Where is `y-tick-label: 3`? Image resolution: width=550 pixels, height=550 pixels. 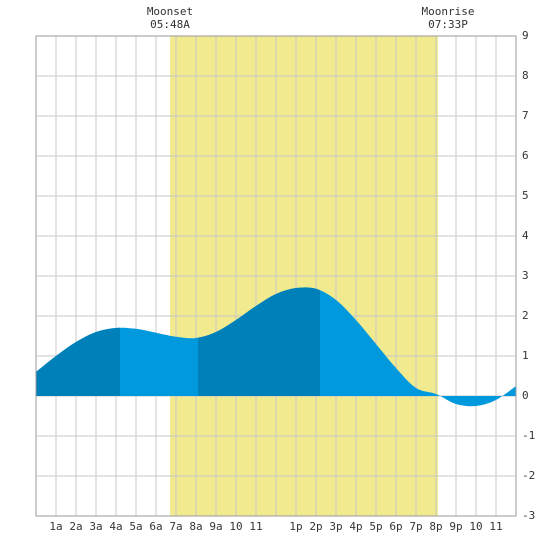
y-tick-label: 3 is located at coordinates (525, 275).